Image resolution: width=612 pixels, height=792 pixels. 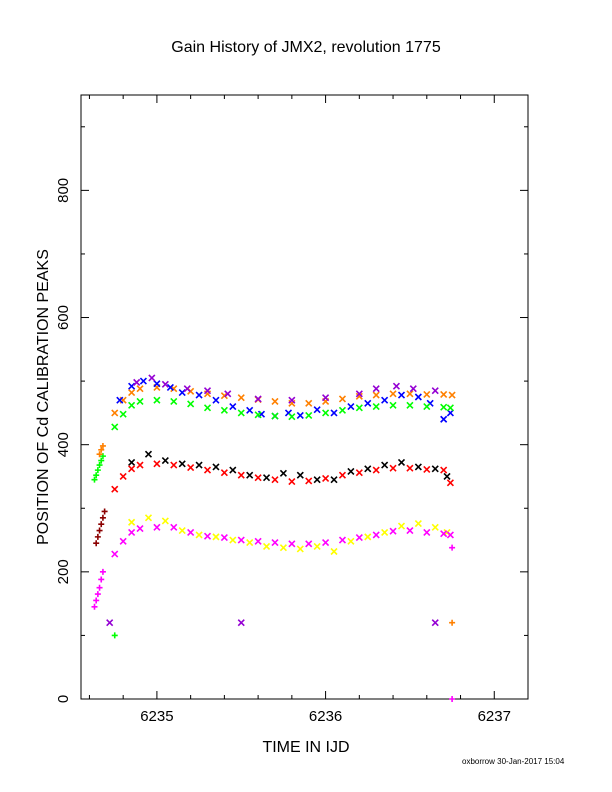 I want to click on x-tick-label: 6237, so click(x=494, y=716).